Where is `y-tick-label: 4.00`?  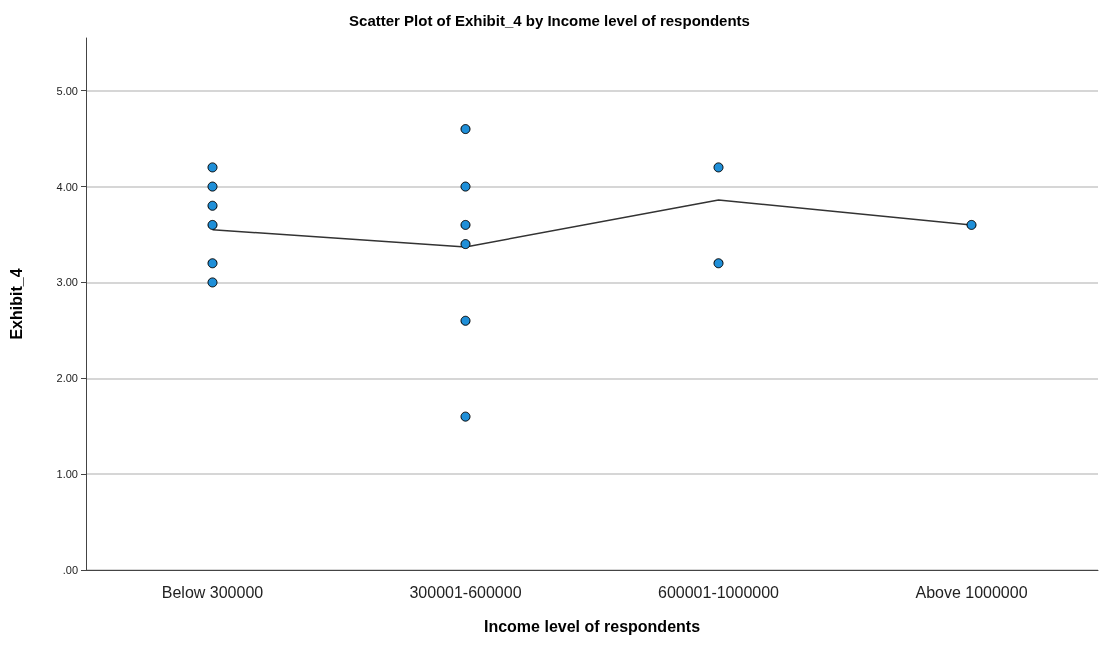 y-tick-label: 4.00 is located at coordinates (67, 186).